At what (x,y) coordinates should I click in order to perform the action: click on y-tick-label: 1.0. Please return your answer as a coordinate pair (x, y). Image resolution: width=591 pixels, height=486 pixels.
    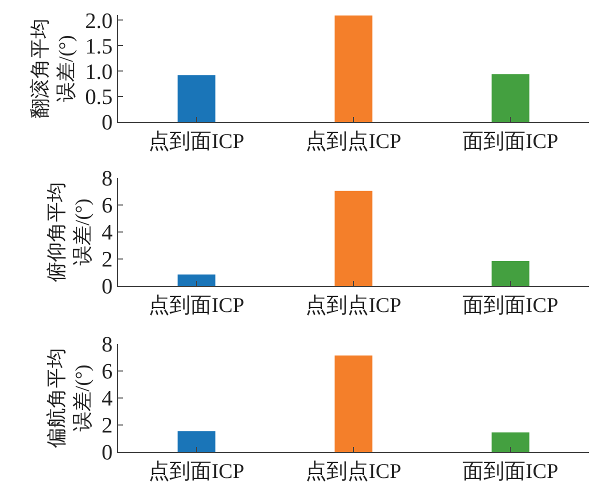
    Looking at the image, I should click on (99, 71).